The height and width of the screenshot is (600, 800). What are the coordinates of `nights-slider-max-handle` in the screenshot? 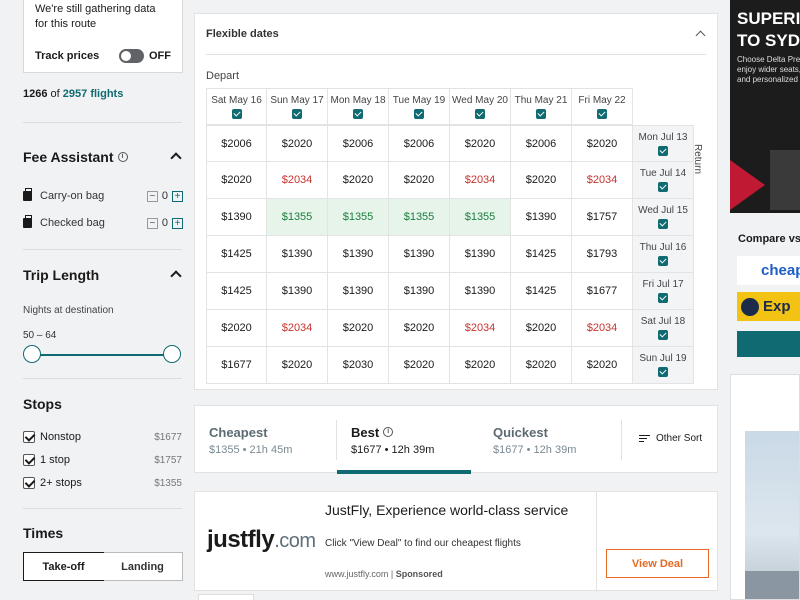 It's located at (172, 354).